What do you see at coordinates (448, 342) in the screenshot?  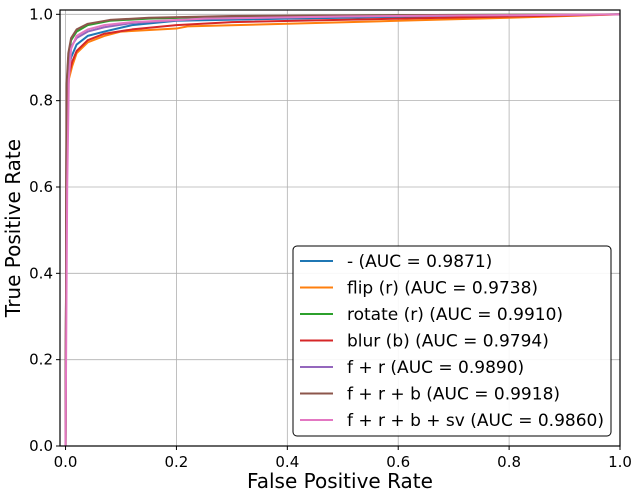 I see `legend-entry: blur (b) (AUC = 0.9794)` at bounding box center [448, 342].